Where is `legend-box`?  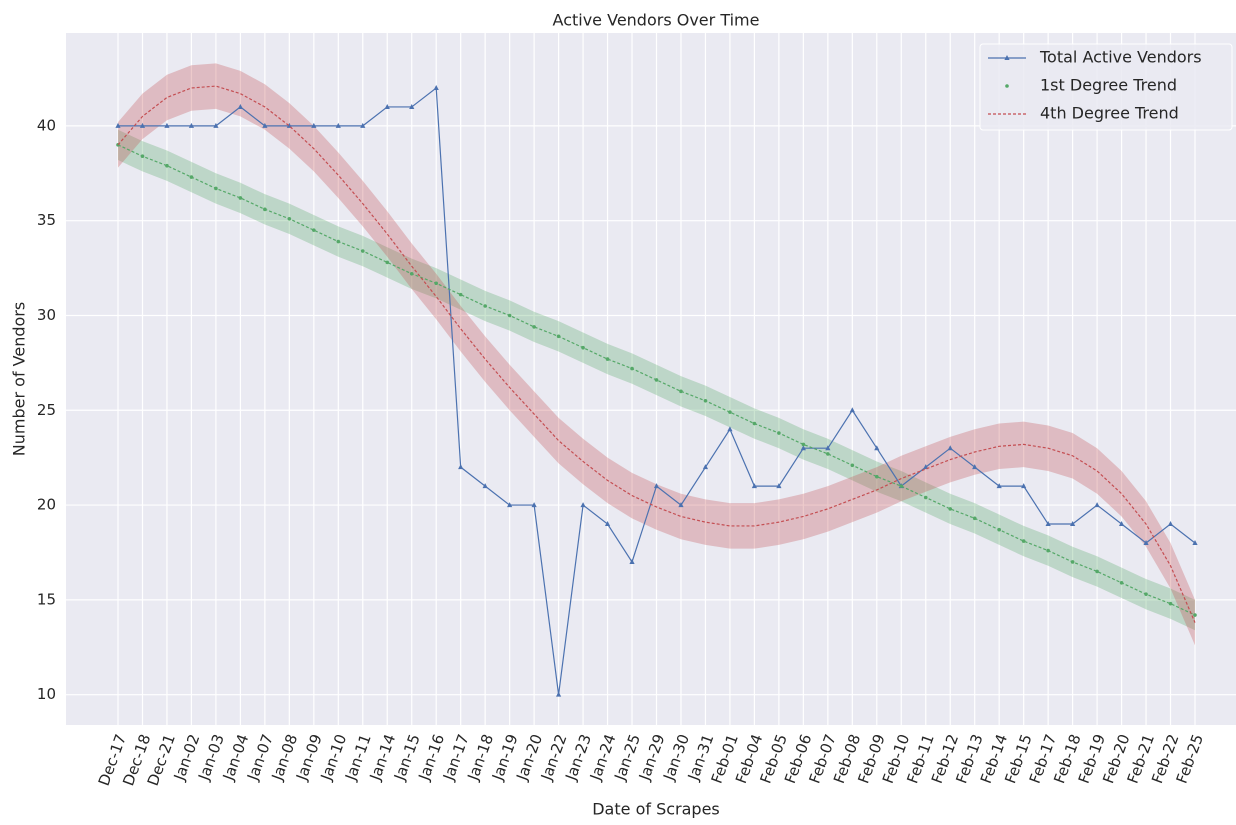 legend-box is located at coordinates (1106, 87).